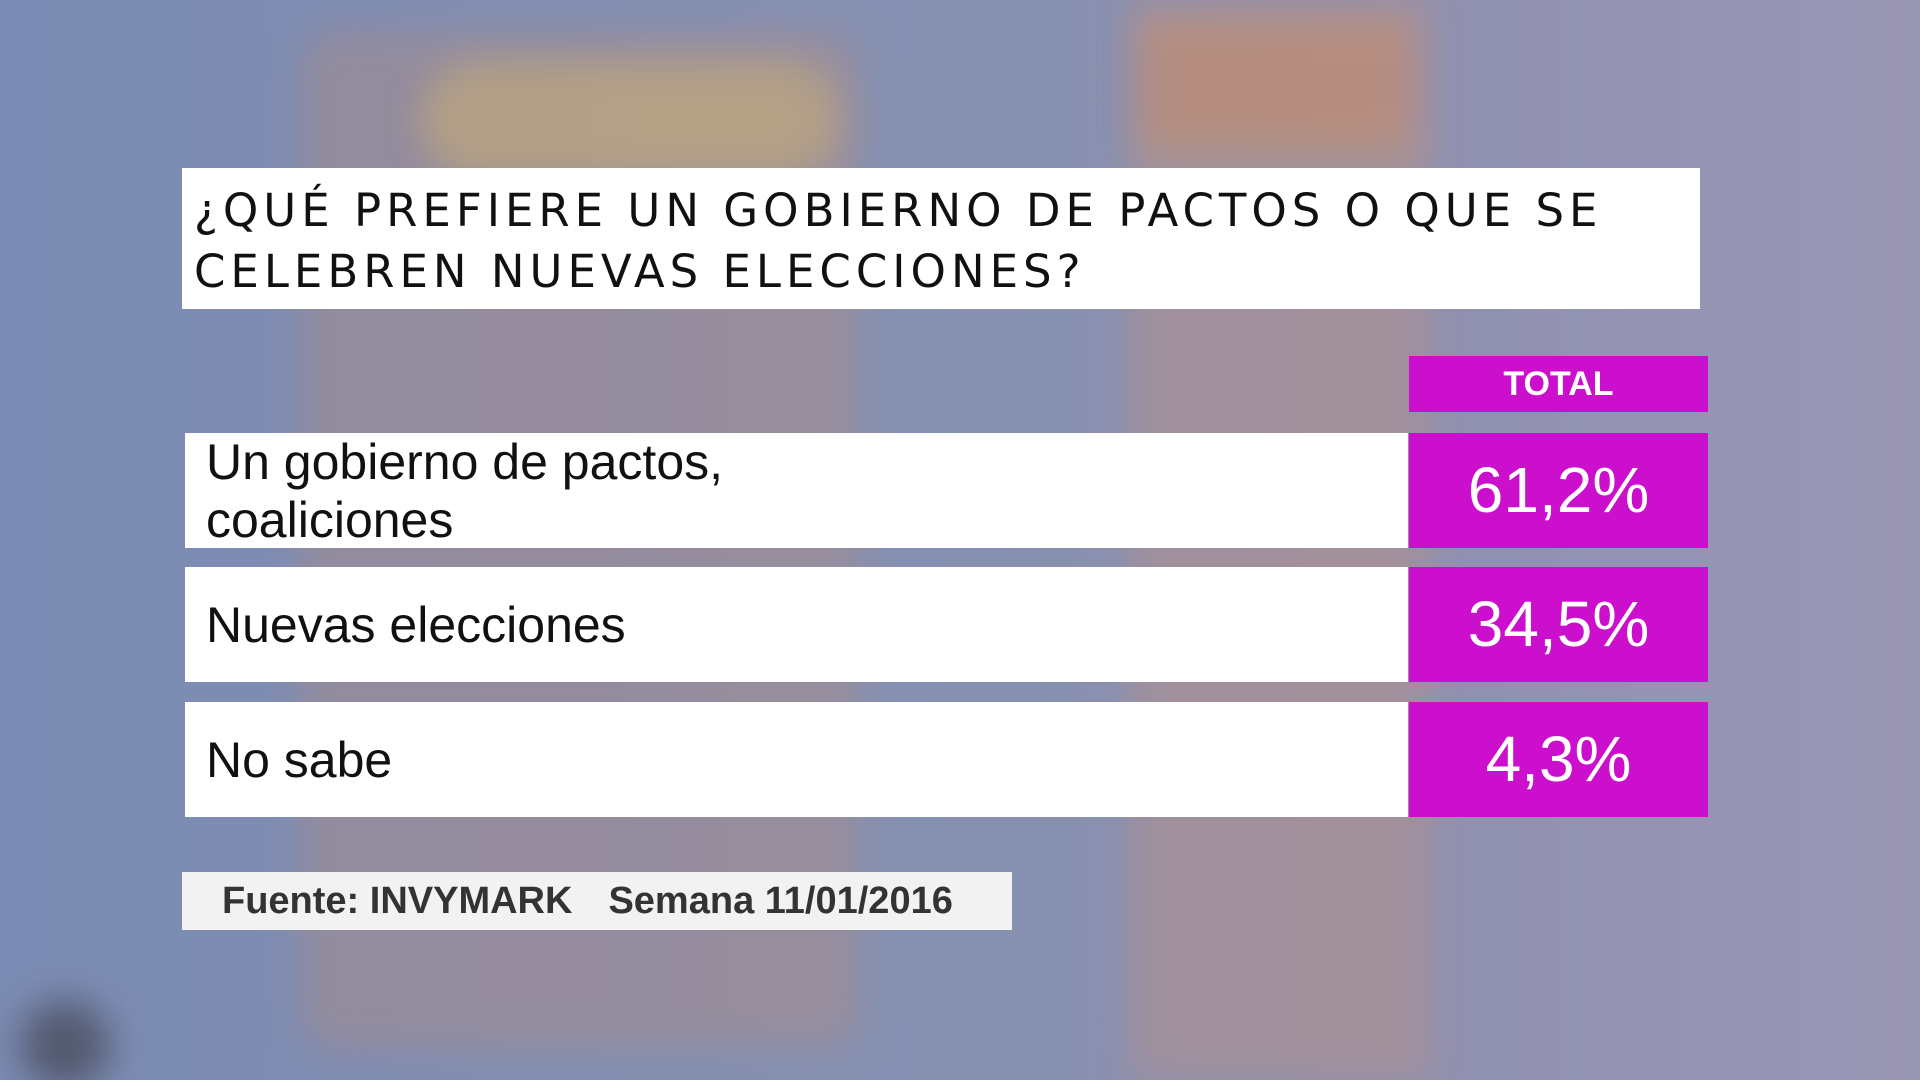  What do you see at coordinates (780, 900) in the screenshot?
I see `week-text: Semana 11/01/2016` at bounding box center [780, 900].